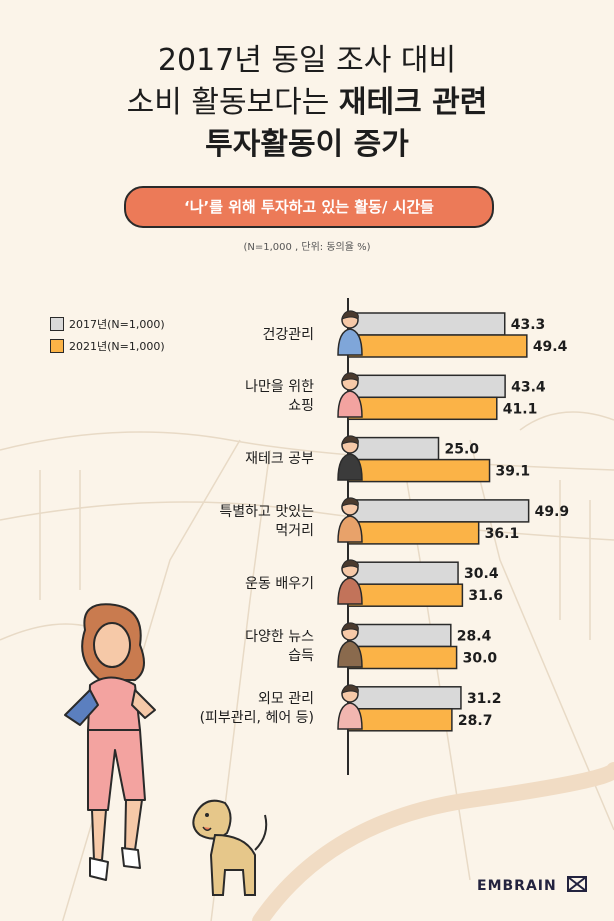 The height and width of the screenshot is (921, 614). I want to click on category-label-line: 운동 배우기, so click(279, 583).